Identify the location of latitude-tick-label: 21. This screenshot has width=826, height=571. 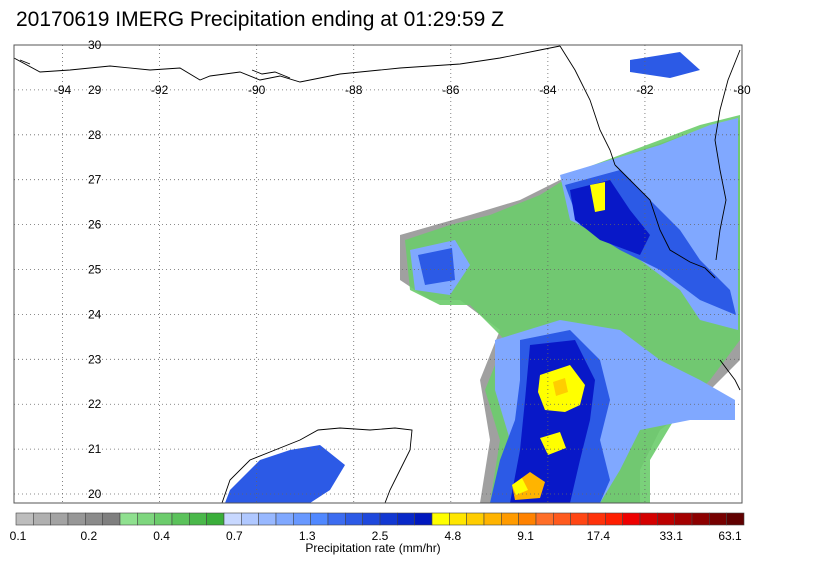
(95, 449).